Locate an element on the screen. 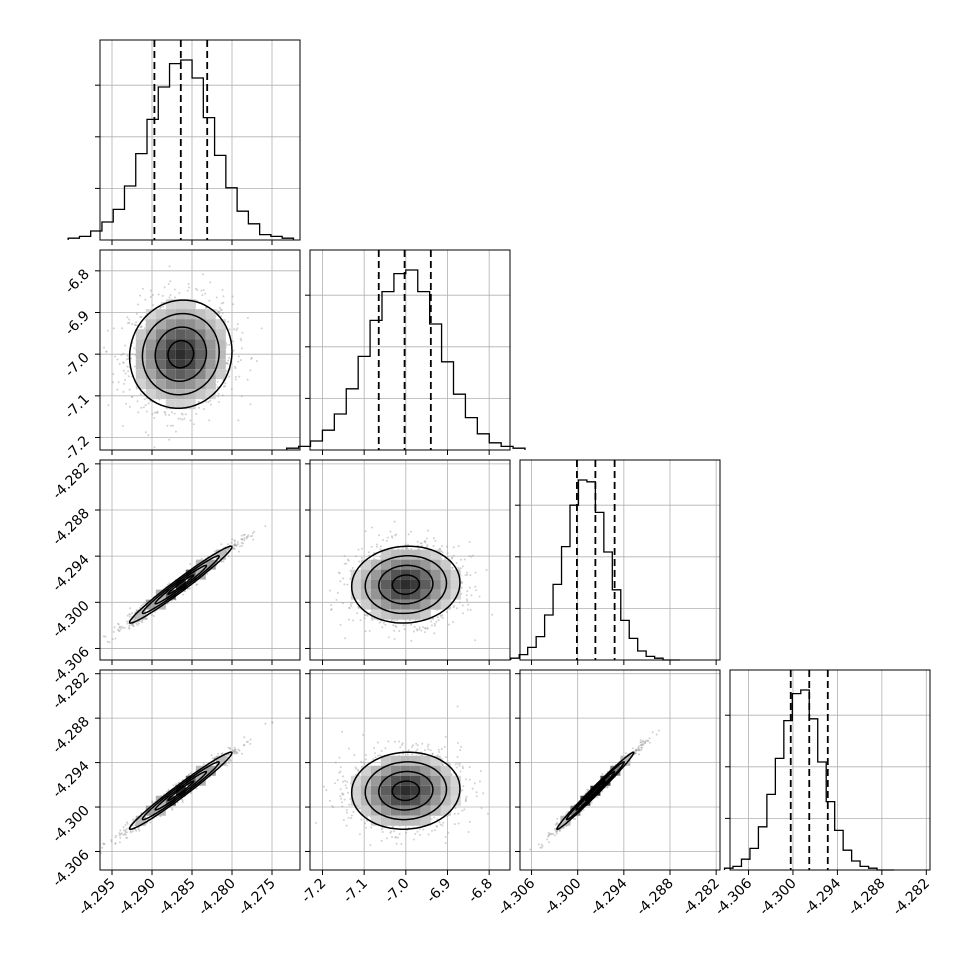 The width and height of the screenshot is (970, 975). contour-line is located at coordinates (181, 791).